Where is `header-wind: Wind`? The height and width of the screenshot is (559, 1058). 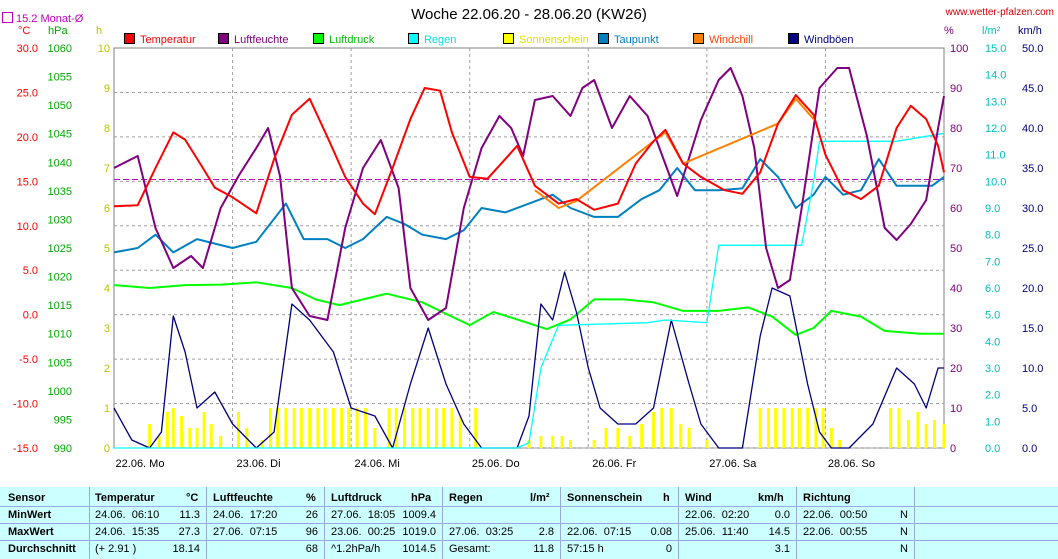 header-wind: Wind is located at coordinates (698, 498).